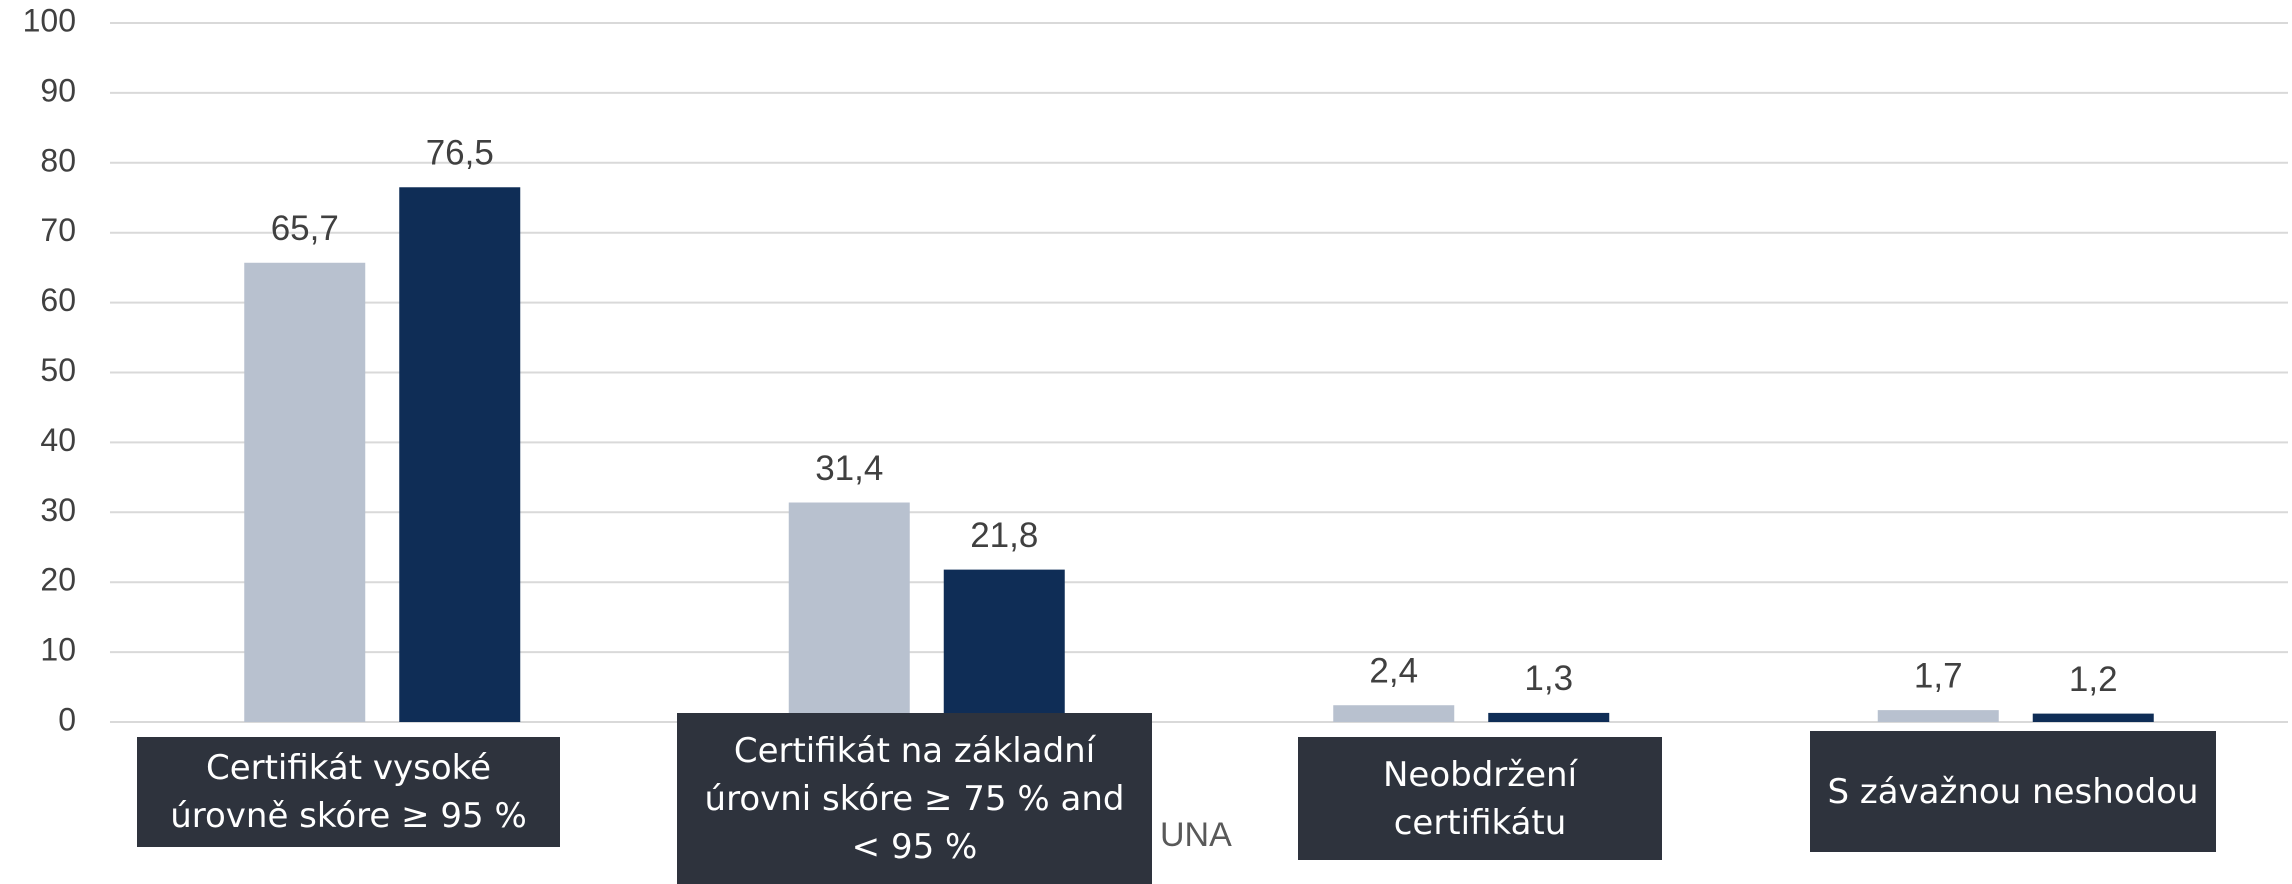  Describe the element at coordinates (1480, 798) in the screenshot. I see `category-label: Neobdržení certifikátu` at that location.